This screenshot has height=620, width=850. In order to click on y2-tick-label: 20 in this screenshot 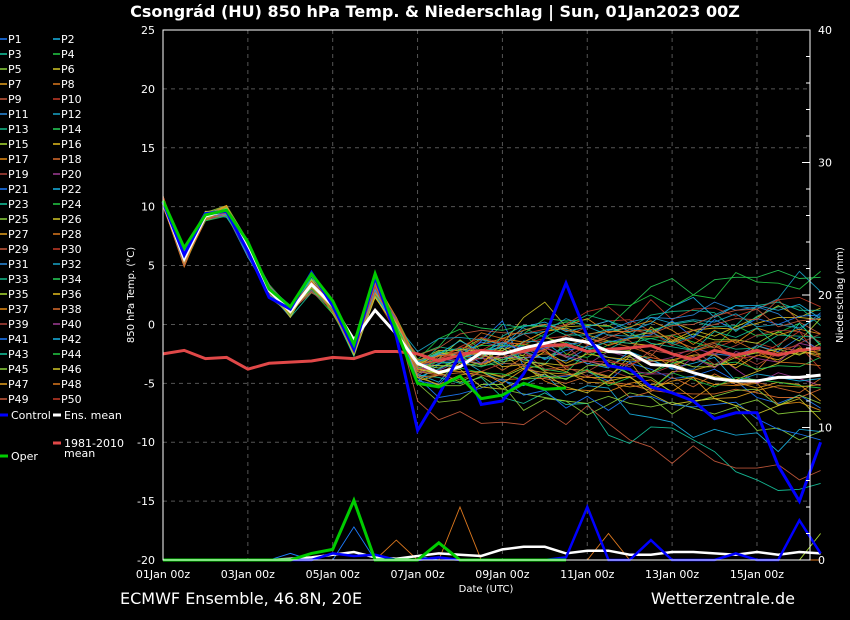, I will do `click(825, 295)`.